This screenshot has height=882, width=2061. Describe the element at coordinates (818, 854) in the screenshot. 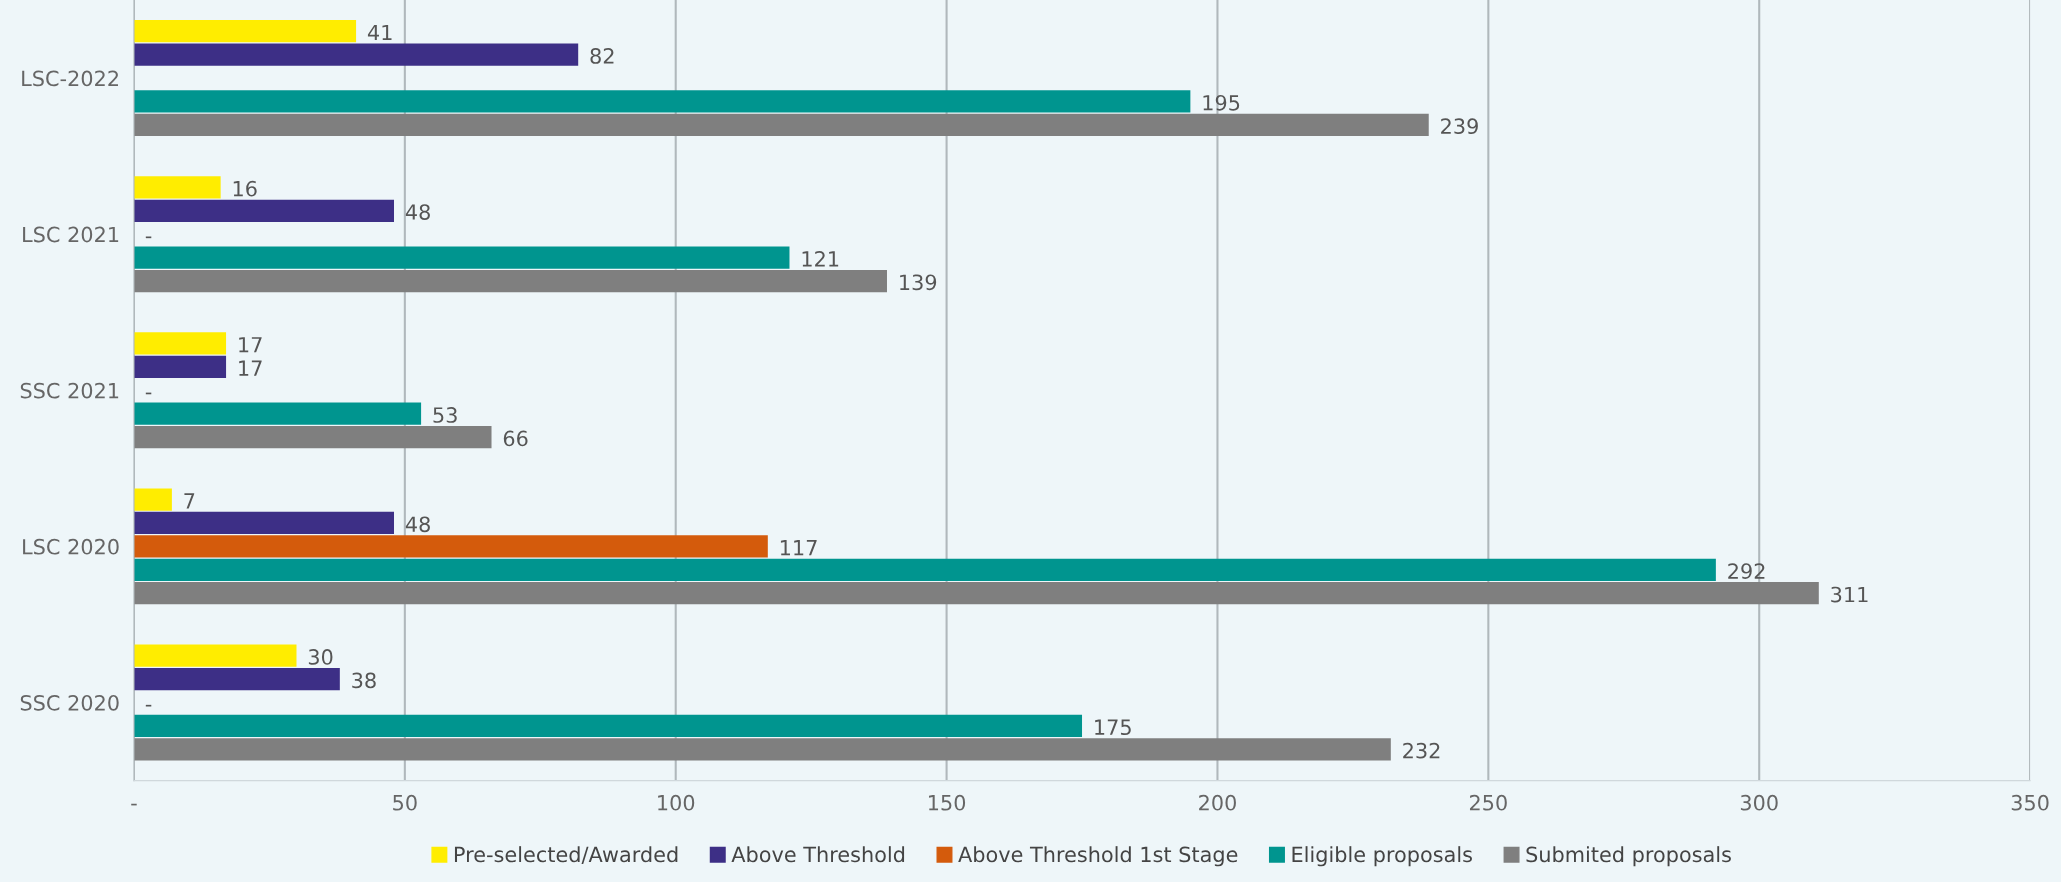

I see `legend-label: Above Threshold` at that location.